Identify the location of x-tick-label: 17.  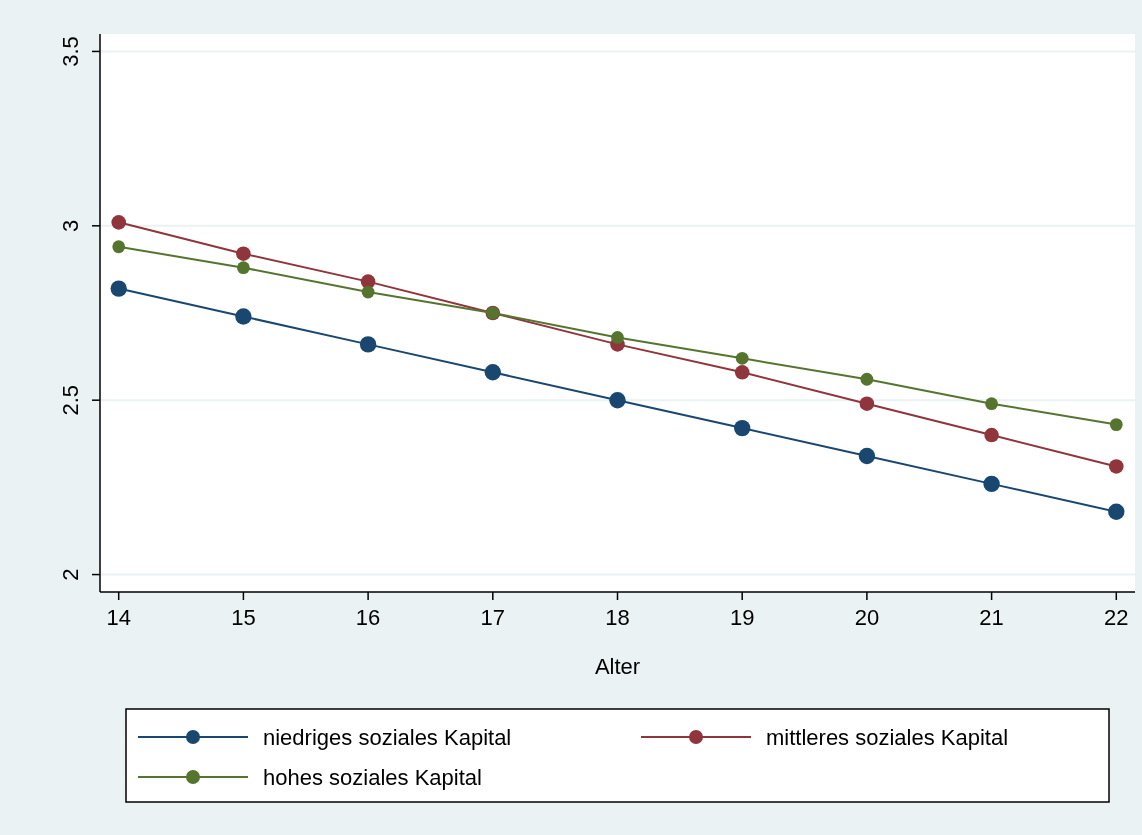
(493, 617).